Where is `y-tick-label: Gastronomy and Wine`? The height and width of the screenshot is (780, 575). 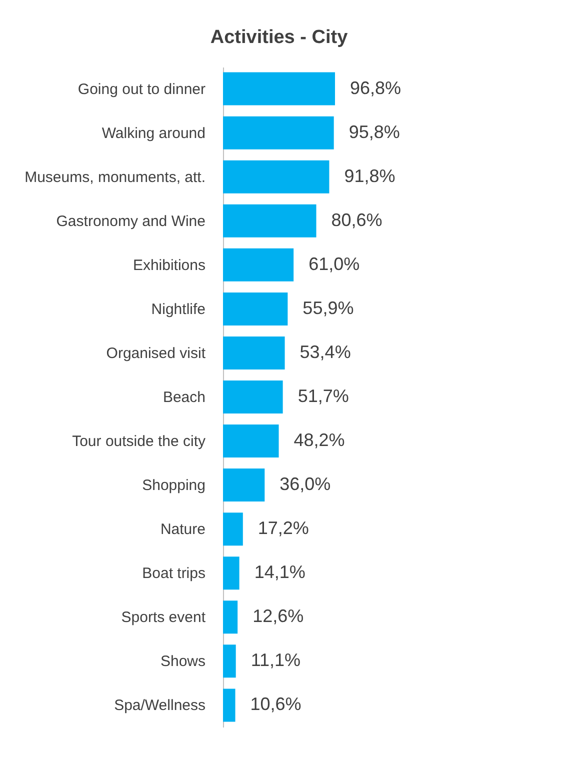
y-tick-label: Gastronomy and Wine is located at coordinates (131, 221).